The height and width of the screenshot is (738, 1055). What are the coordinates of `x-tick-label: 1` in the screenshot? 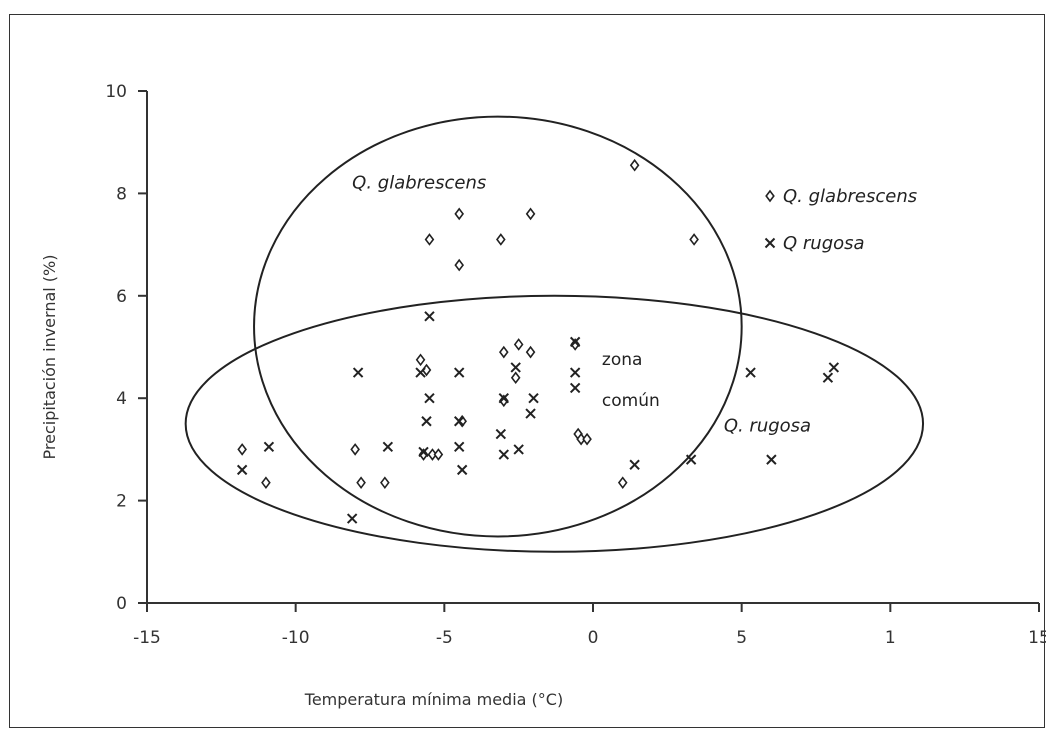 It's located at (890, 638).